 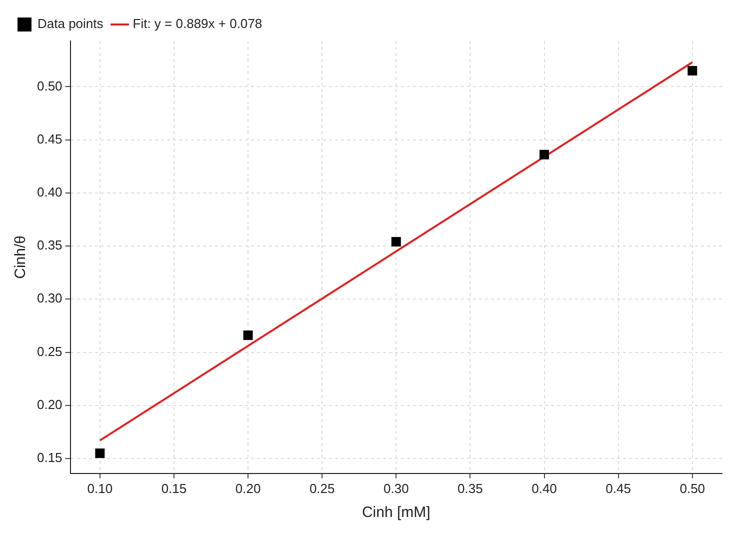 What do you see at coordinates (248, 488) in the screenshot?
I see `x-tick-label: 0.20` at bounding box center [248, 488].